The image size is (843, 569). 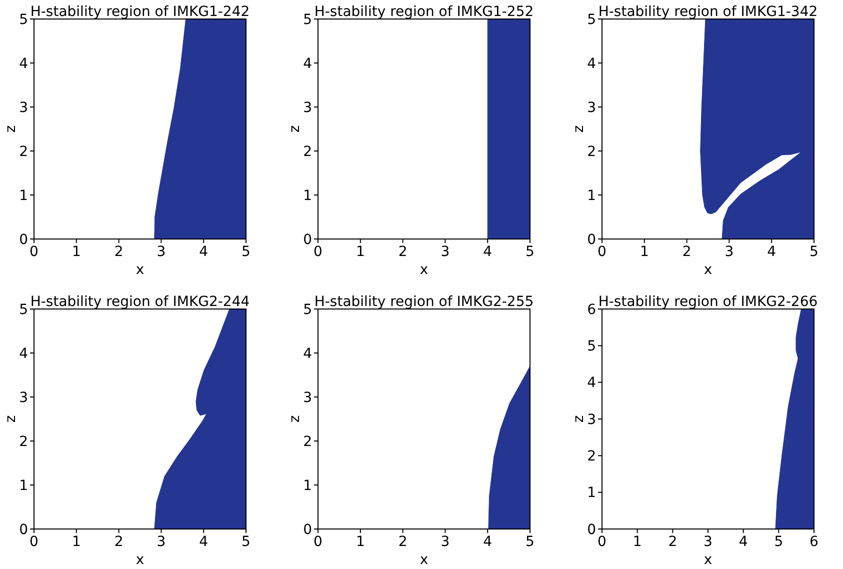 What do you see at coordinates (424, 302) in the screenshot?
I see `chart-title: H-stability region of IMKG2-255` at bounding box center [424, 302].